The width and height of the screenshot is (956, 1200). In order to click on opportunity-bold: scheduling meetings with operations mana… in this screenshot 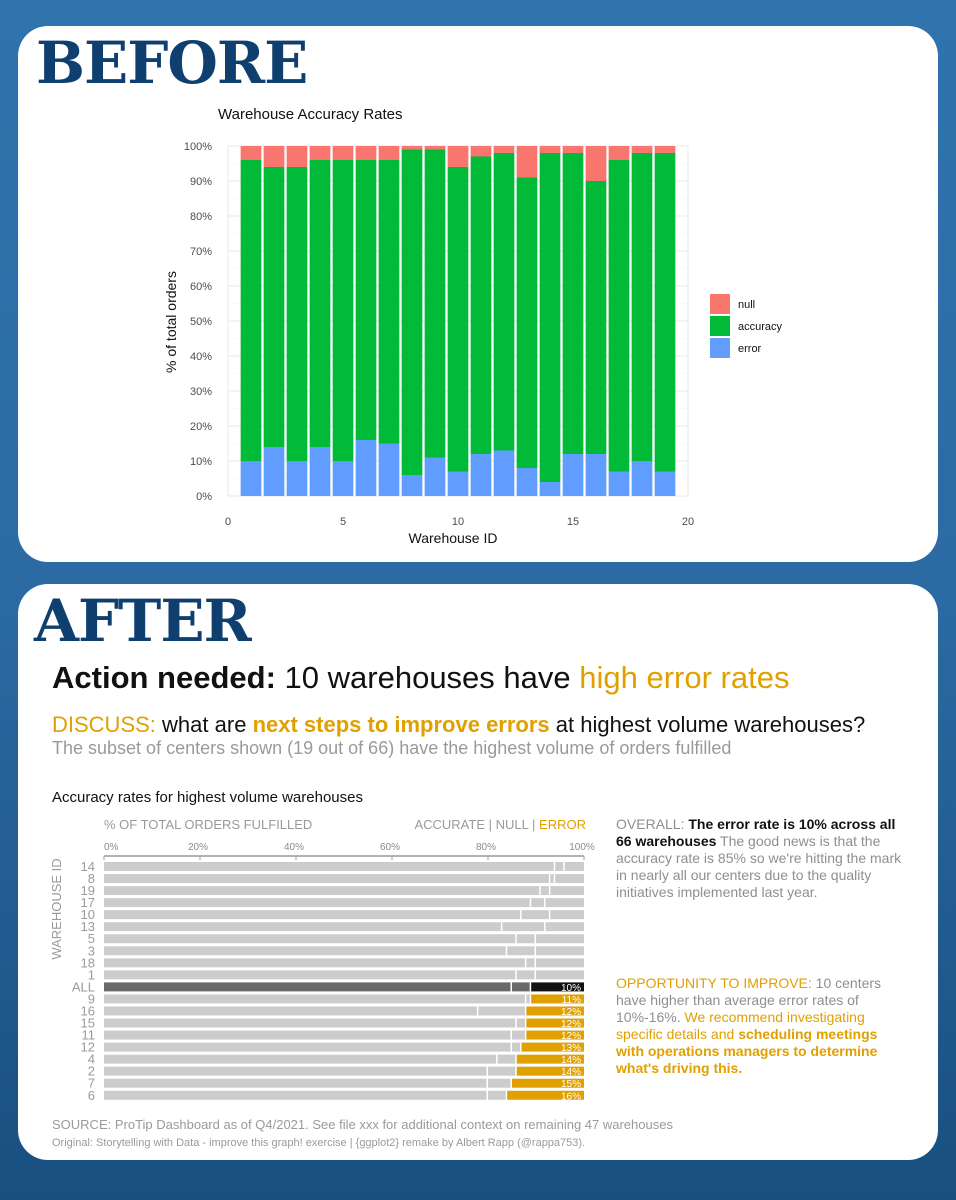, I will do `click(747, 1051)`.